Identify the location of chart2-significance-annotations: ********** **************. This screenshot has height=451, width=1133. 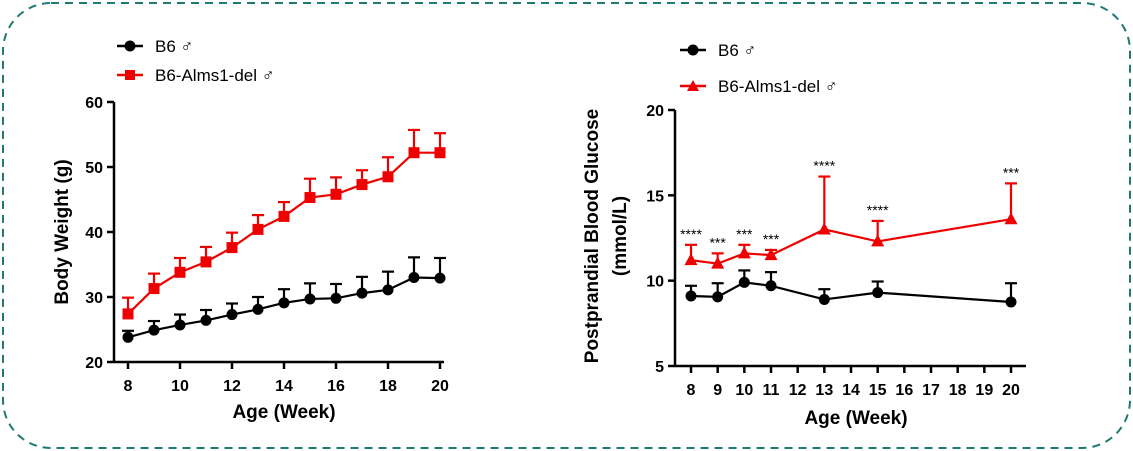
(850, 204).